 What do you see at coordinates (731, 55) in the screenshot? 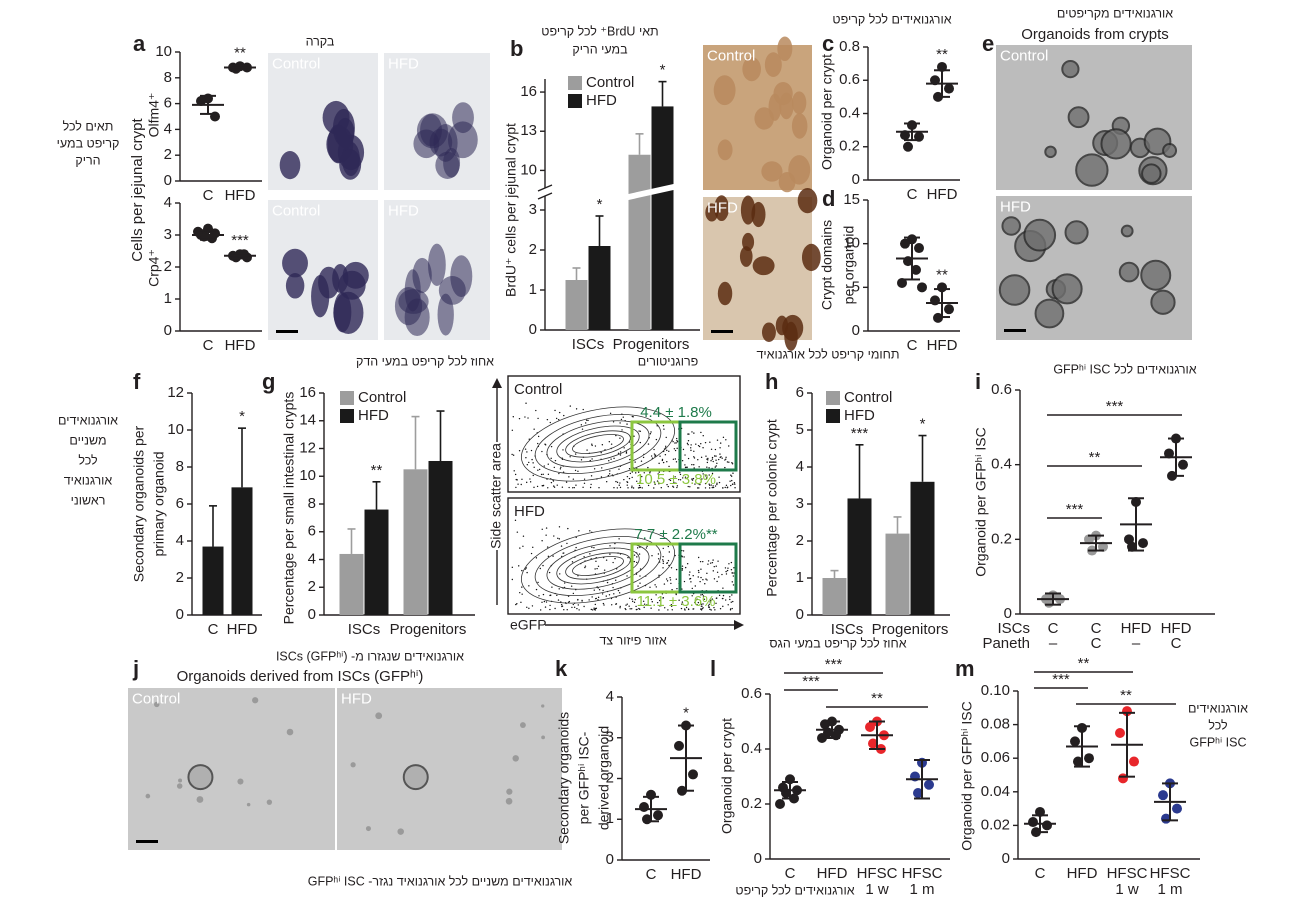
I see `image-label: Control` at bounding box center [731, 55].